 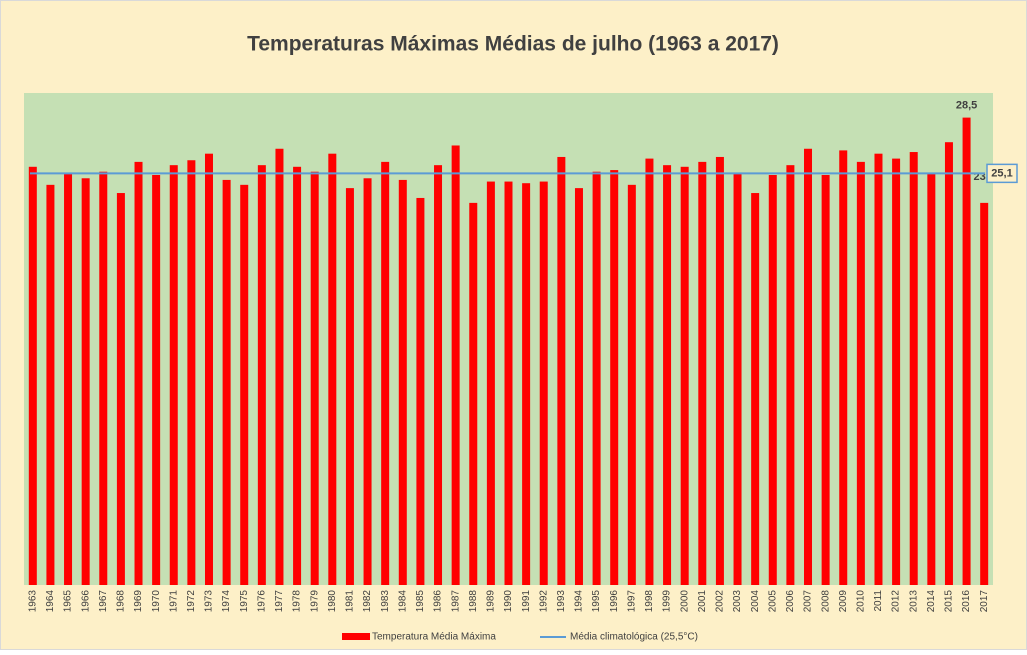 What do you see at coordinates (737, 601) in the screenshot?
I see `x-tick-label: 2003` at bounding box center [737, 601].